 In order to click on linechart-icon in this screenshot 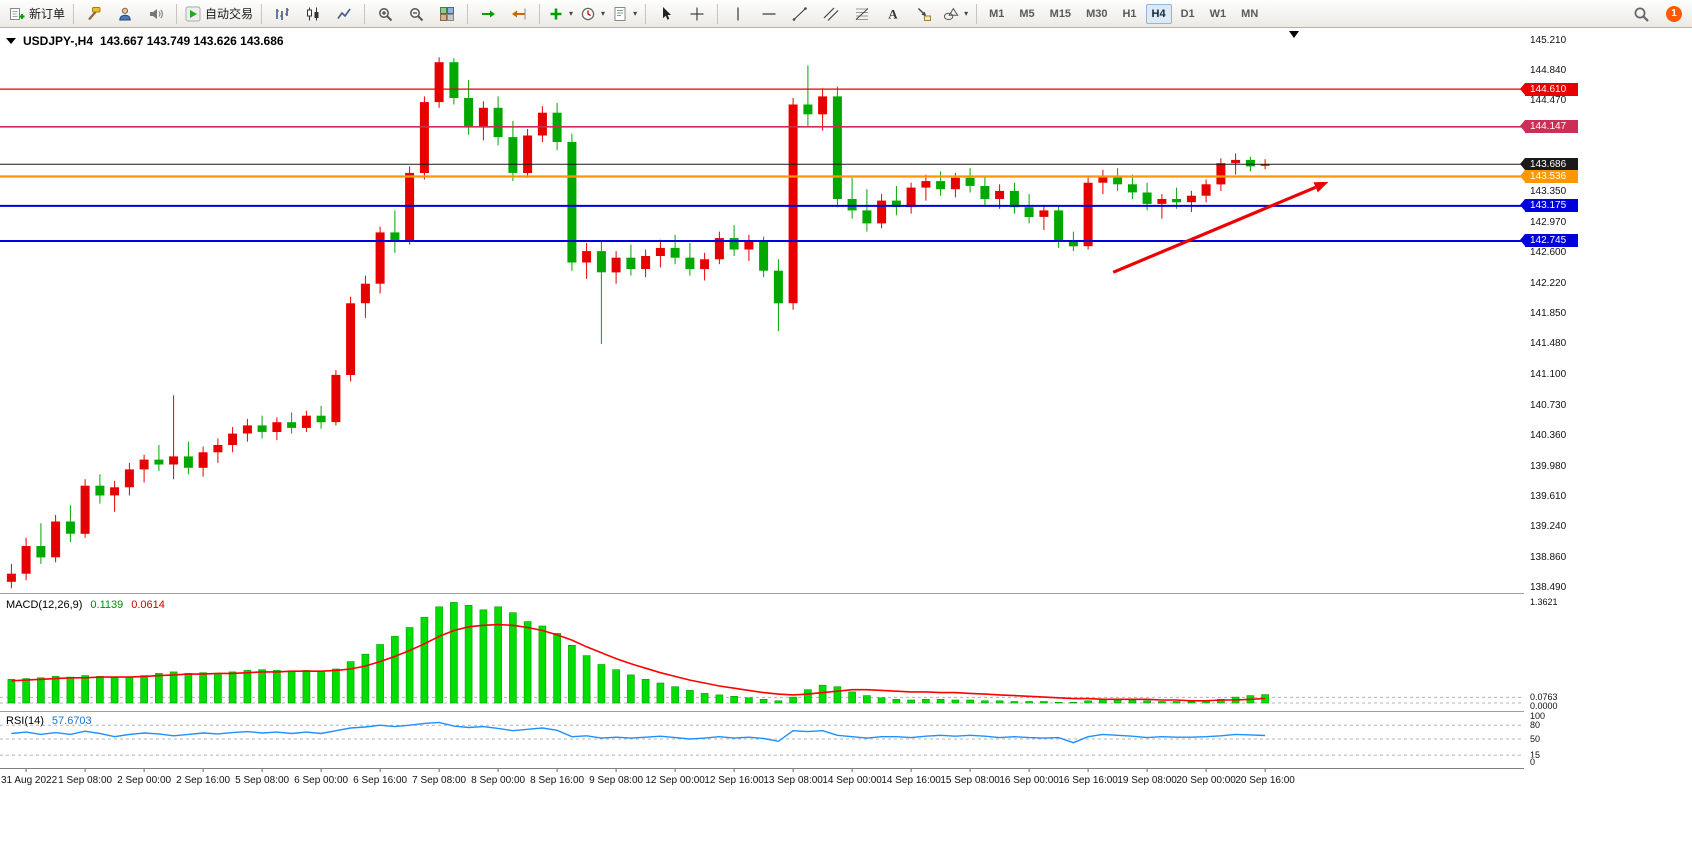, I will do `click(344, 14)`.